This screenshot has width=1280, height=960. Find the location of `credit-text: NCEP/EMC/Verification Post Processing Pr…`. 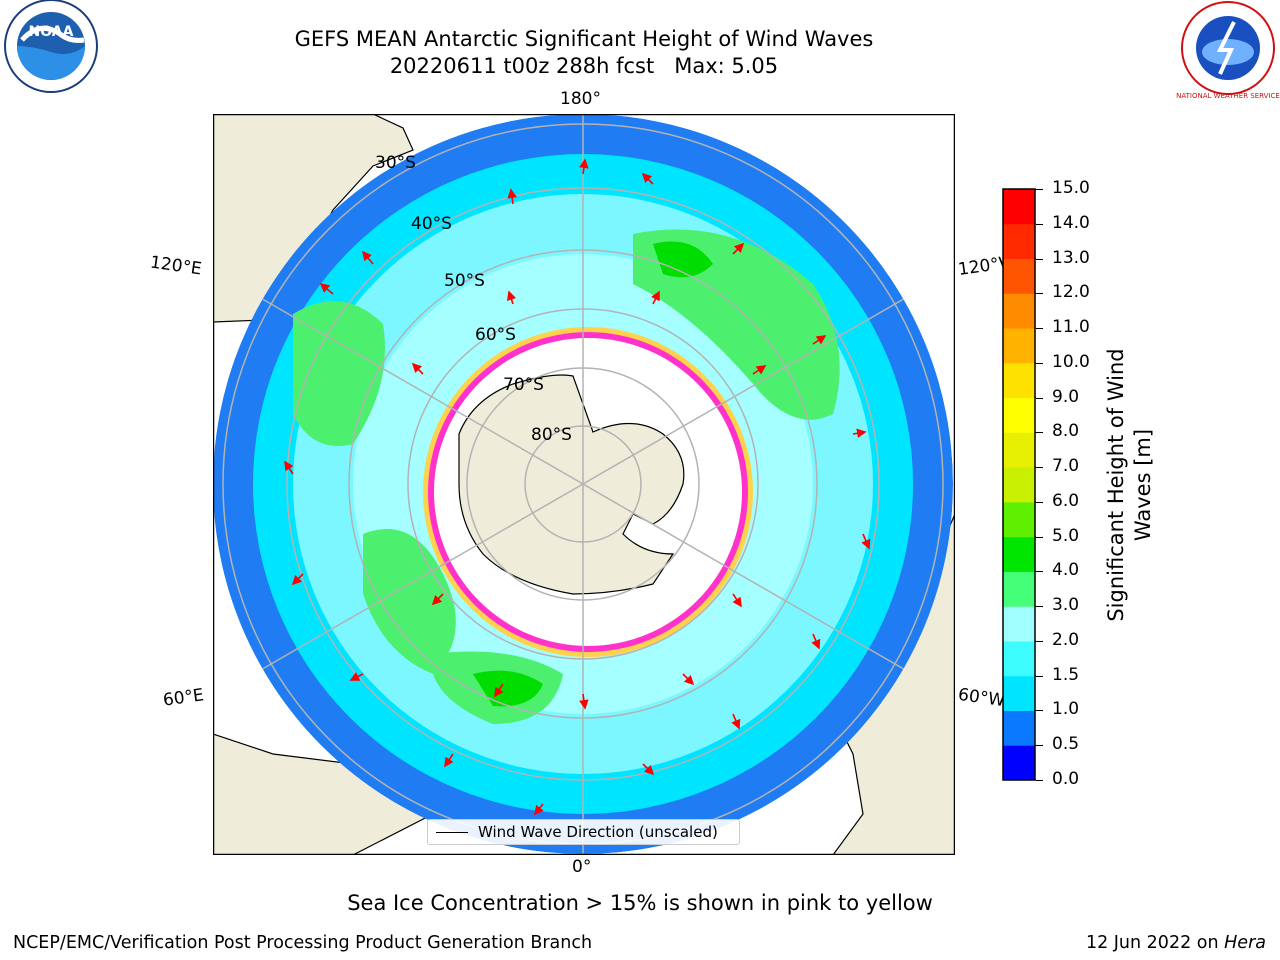

credit-text: NCEP/EMC/Verification Post Processing Pr… is located at coordinates (303, 943).